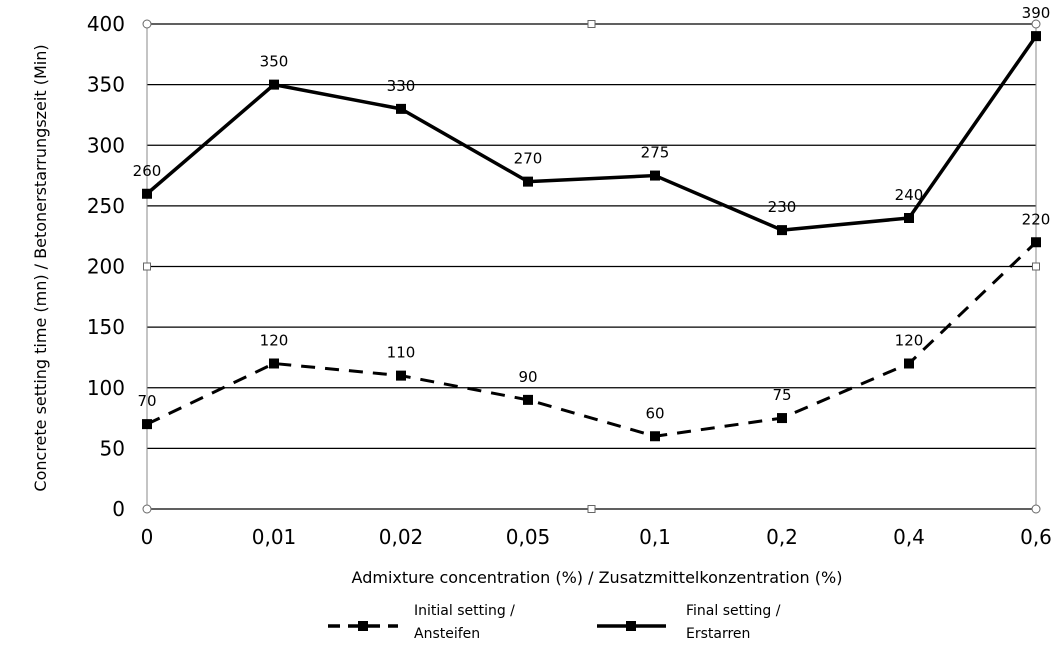 The image size is (1060, 658). Describe the element at coordinates (118, 509) in the screenshot. I see `y-tick-label-0: 0` at that location.